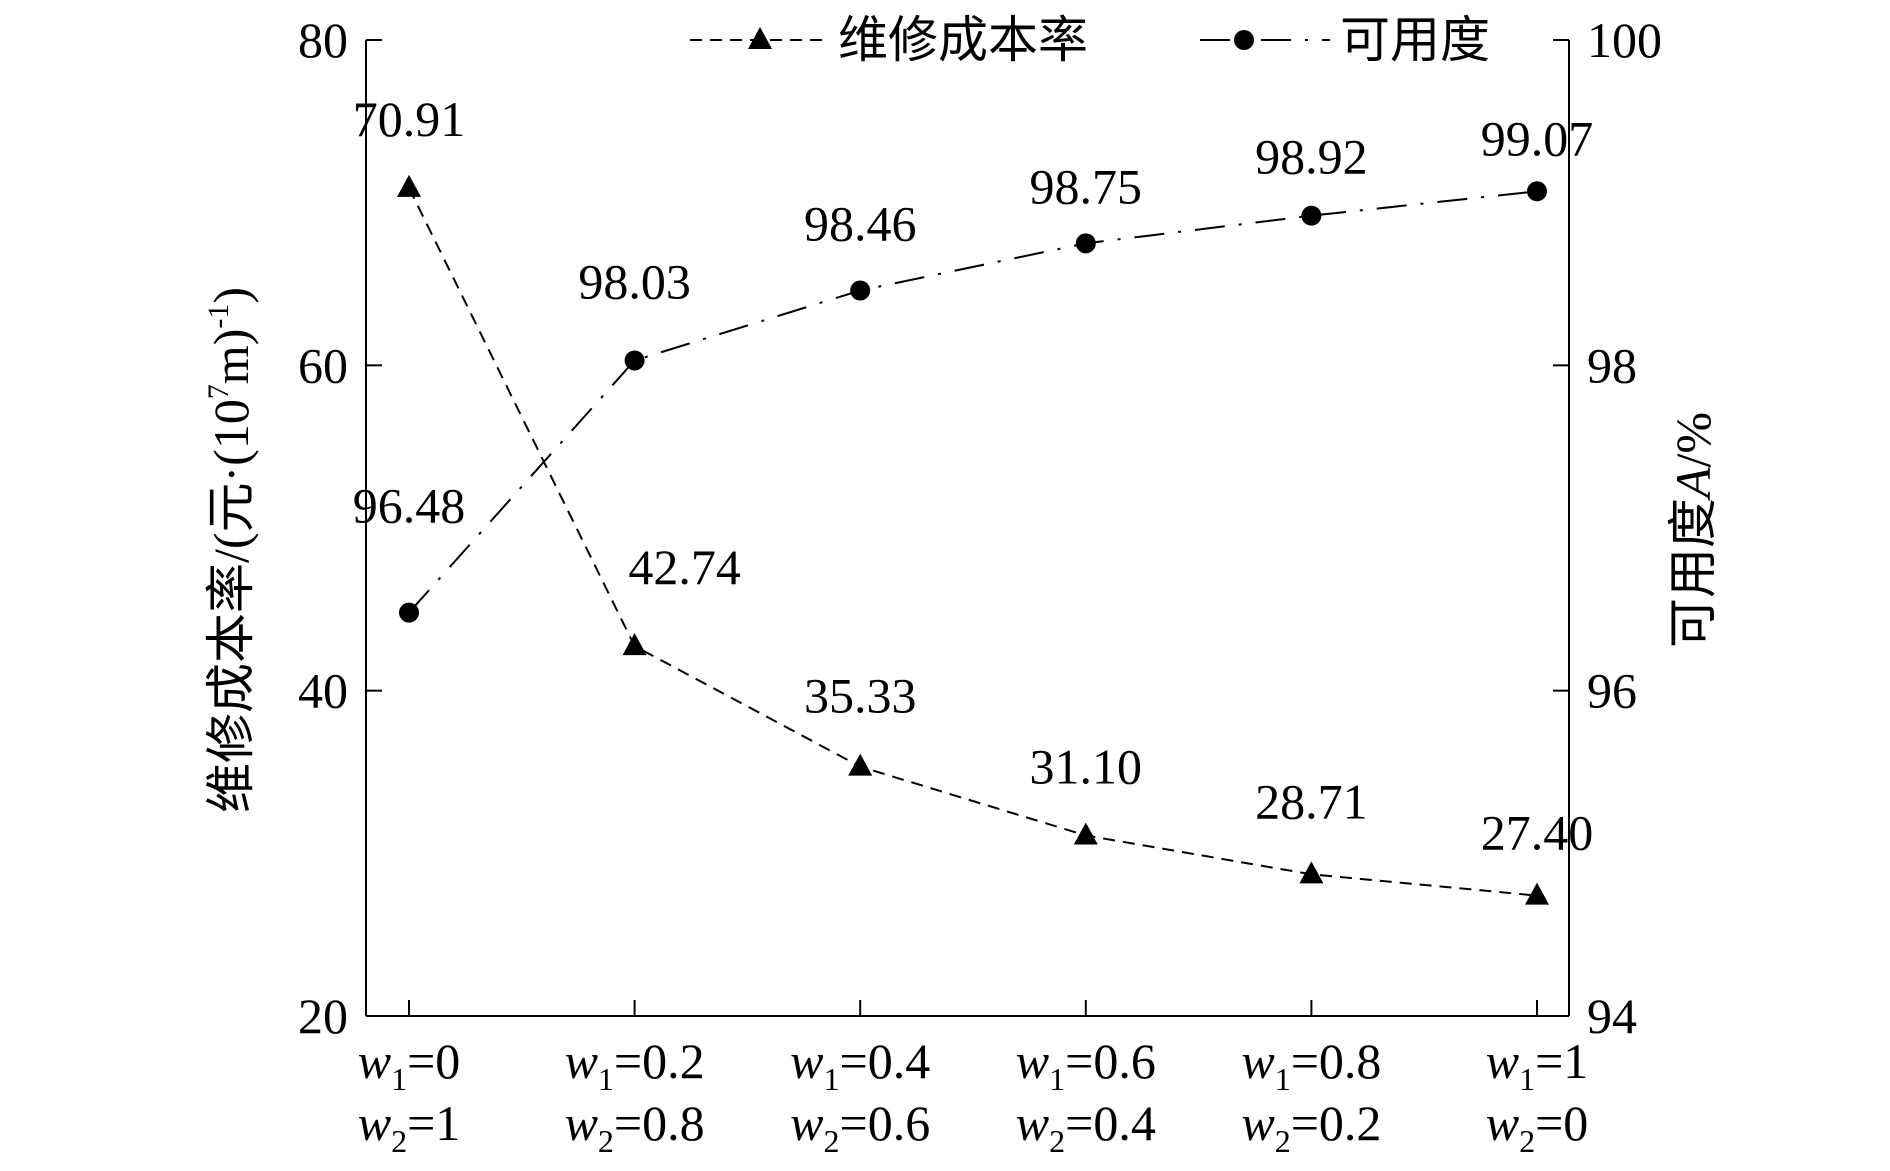  Describe the element at coordinates (1086, 186) in the screenshot. I see `data-label: 98.75` at that location.